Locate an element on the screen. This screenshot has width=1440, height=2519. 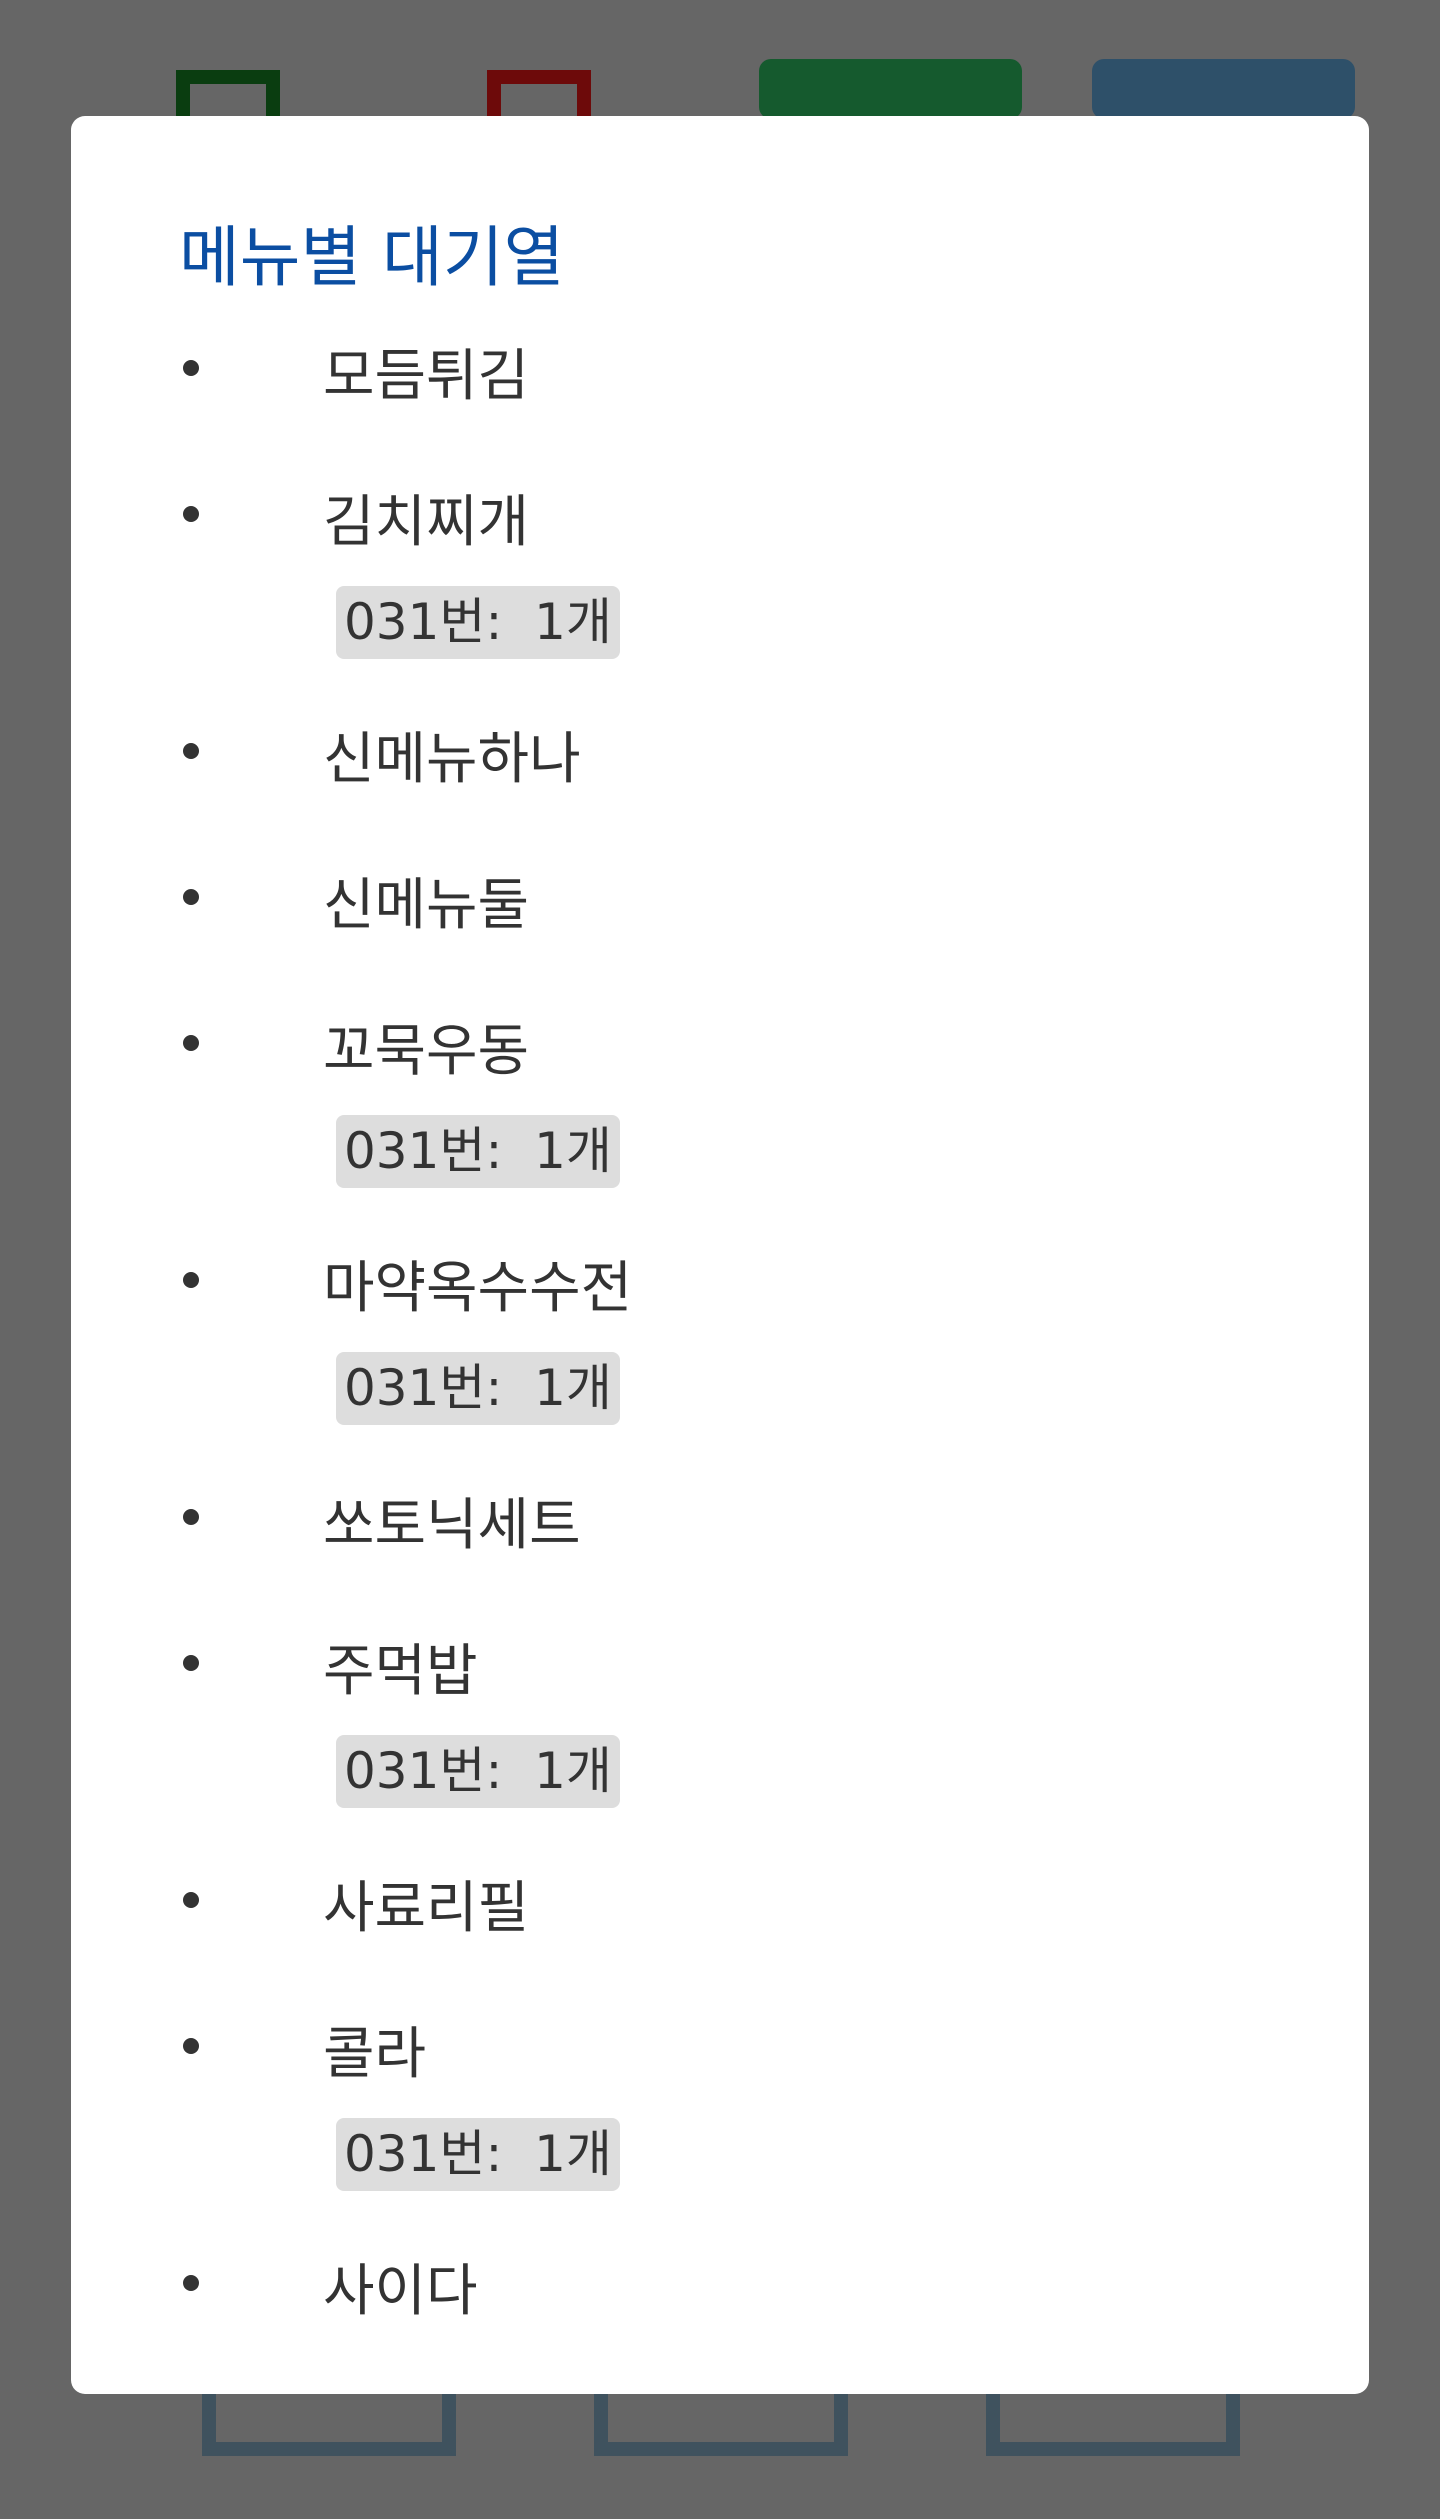
menu-name: 마약옥수수전 is located at coordinates (478, 1288).